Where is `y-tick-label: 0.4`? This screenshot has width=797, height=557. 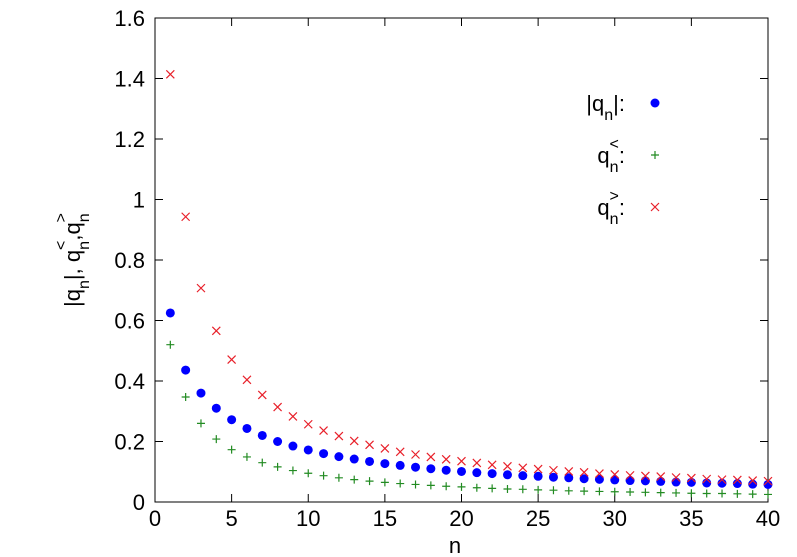 y-tick-label: 0.4 is located at coordinates (129, 381).